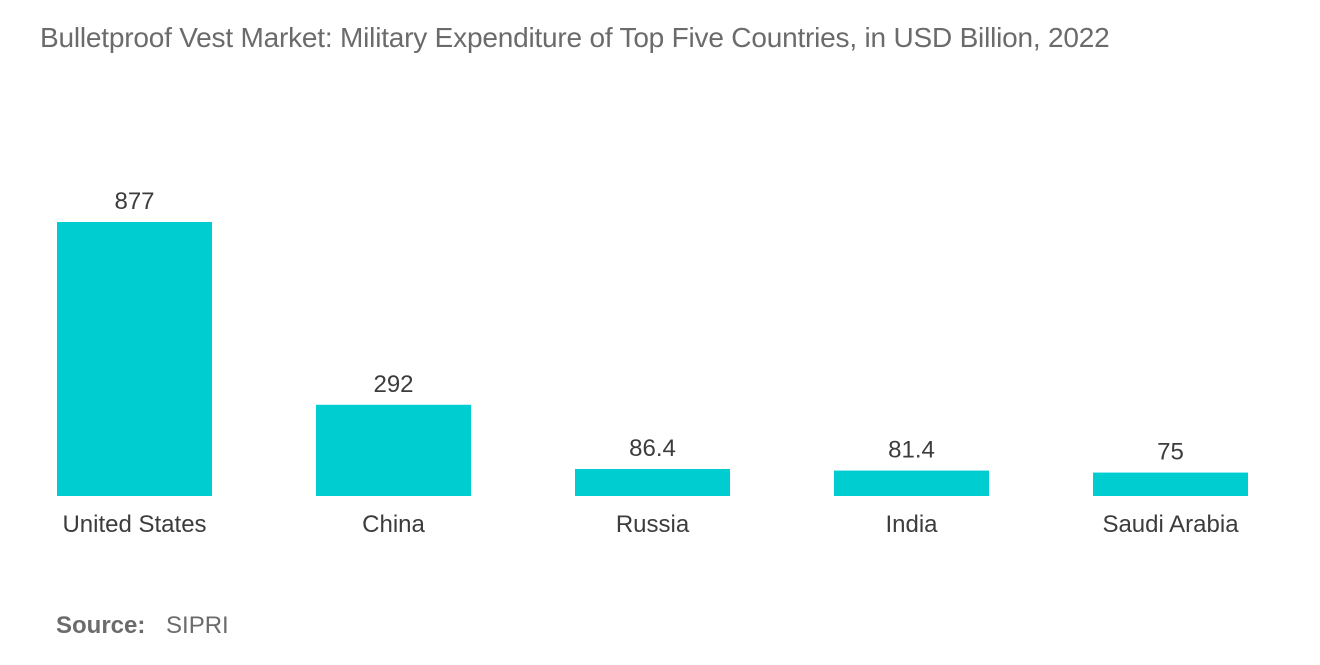  I want to click on source-note: Source: SIPRI, so click(142, 626).